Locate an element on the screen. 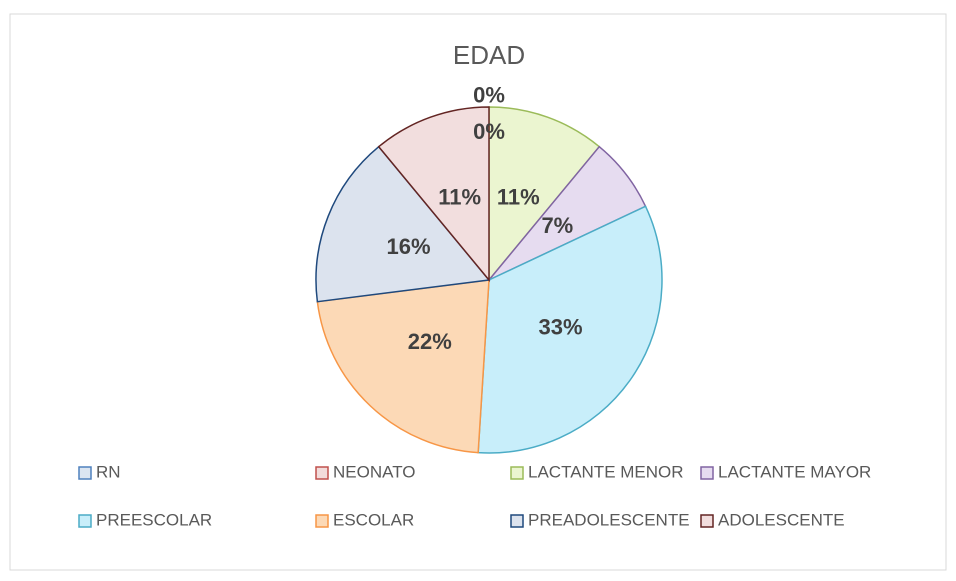  legend-label: PREADOLESCENTE is located at coordinates (609, 519).